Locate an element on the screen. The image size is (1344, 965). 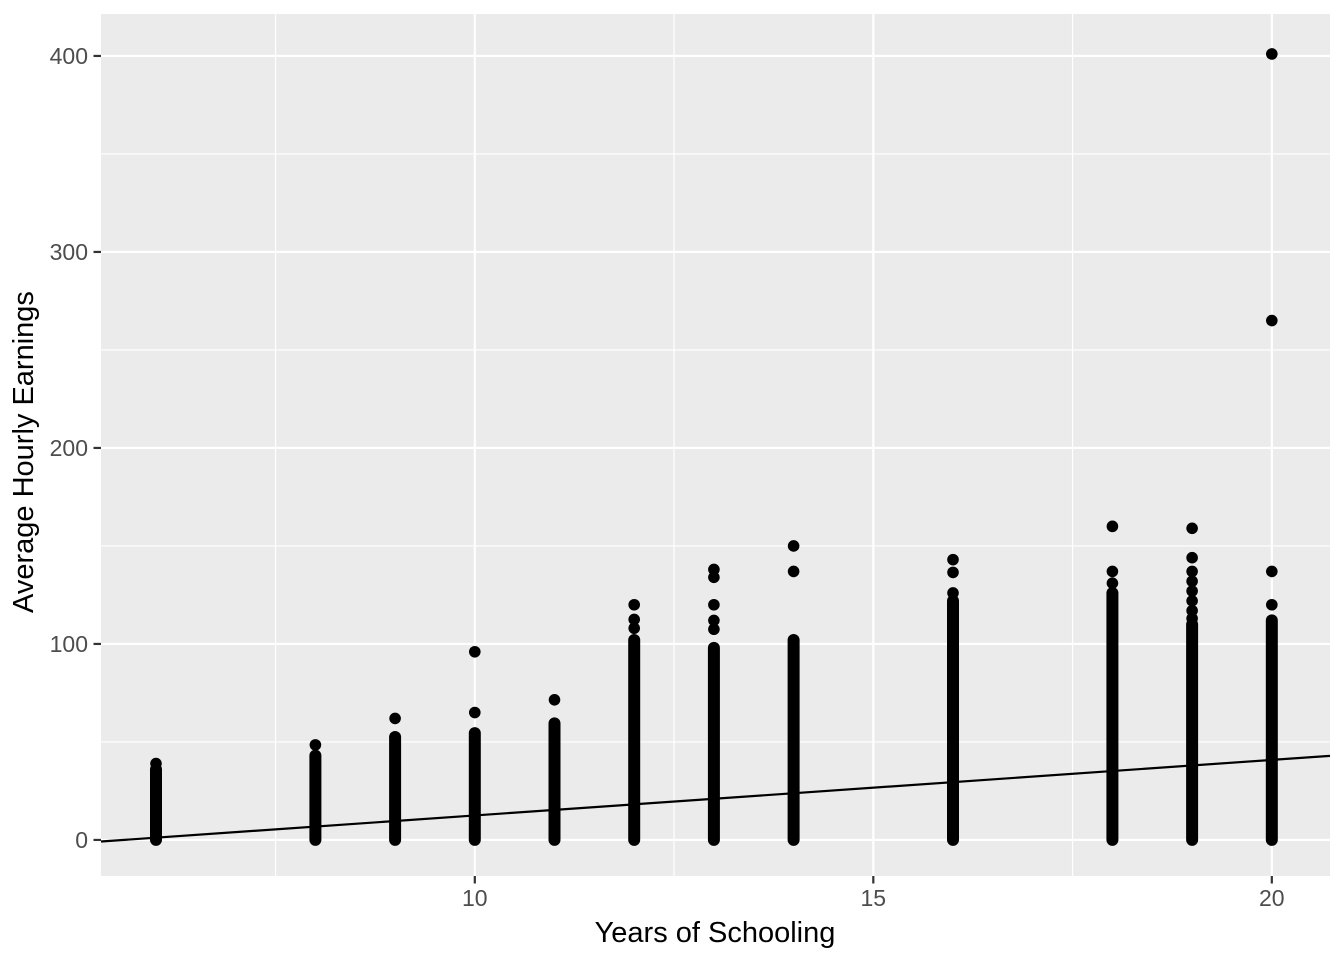
regression-line-group is located at coordinates (715, 798).